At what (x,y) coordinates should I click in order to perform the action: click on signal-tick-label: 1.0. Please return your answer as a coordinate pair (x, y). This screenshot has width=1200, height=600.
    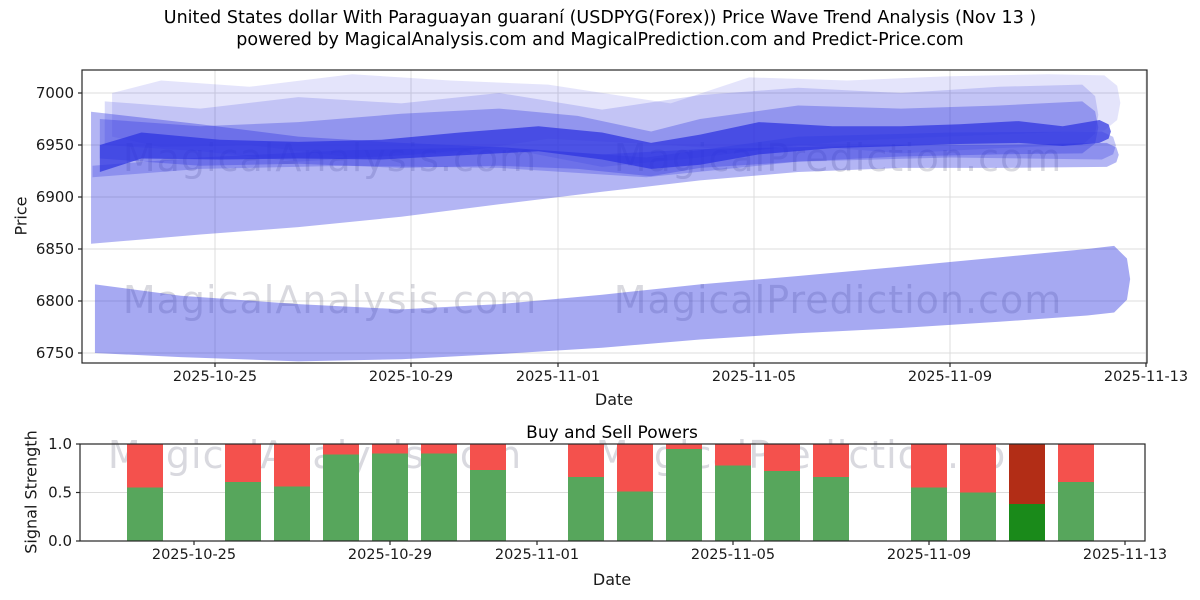
    Looking at the image, I should click on (60, 444).